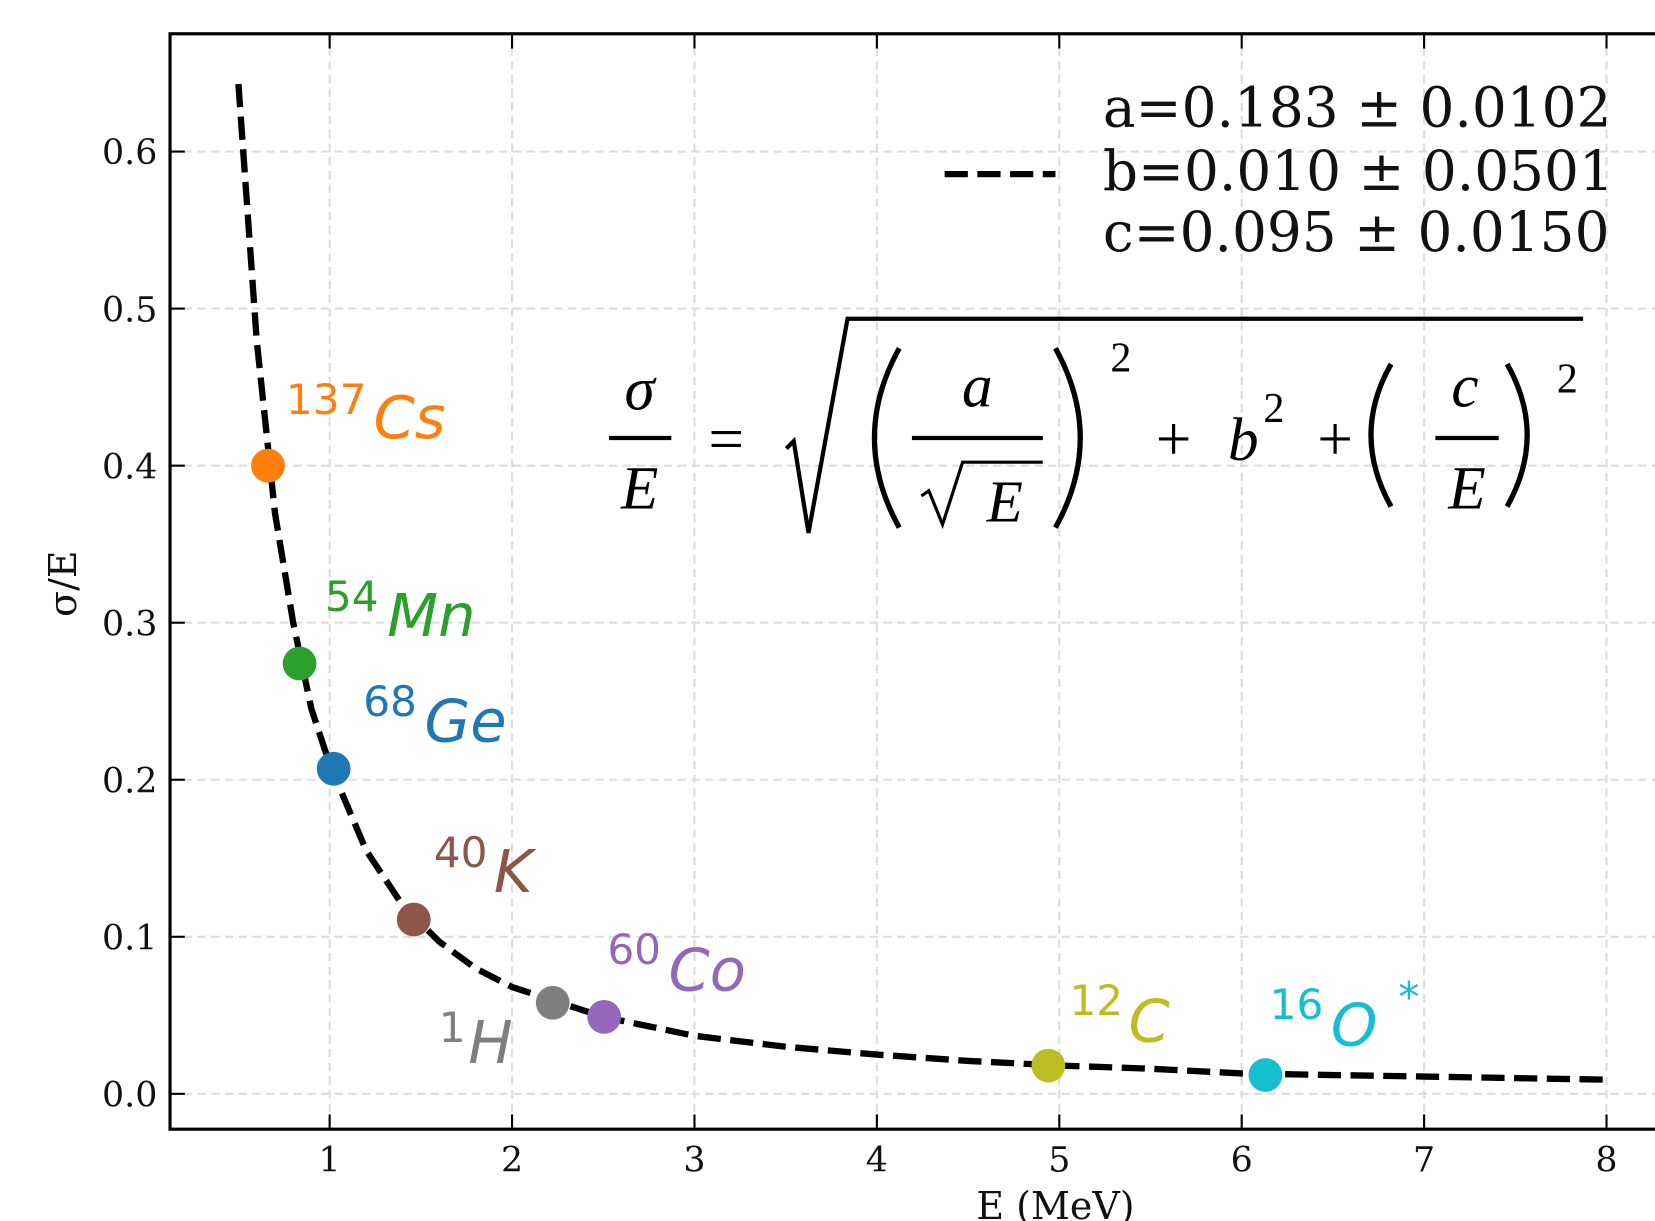 Image resolution: width=1655 pixels, height=1221 pixels. Describe the element at coordinates (431, 615) in the screenshot. I see `isotope-symbol: Mn` at that location.